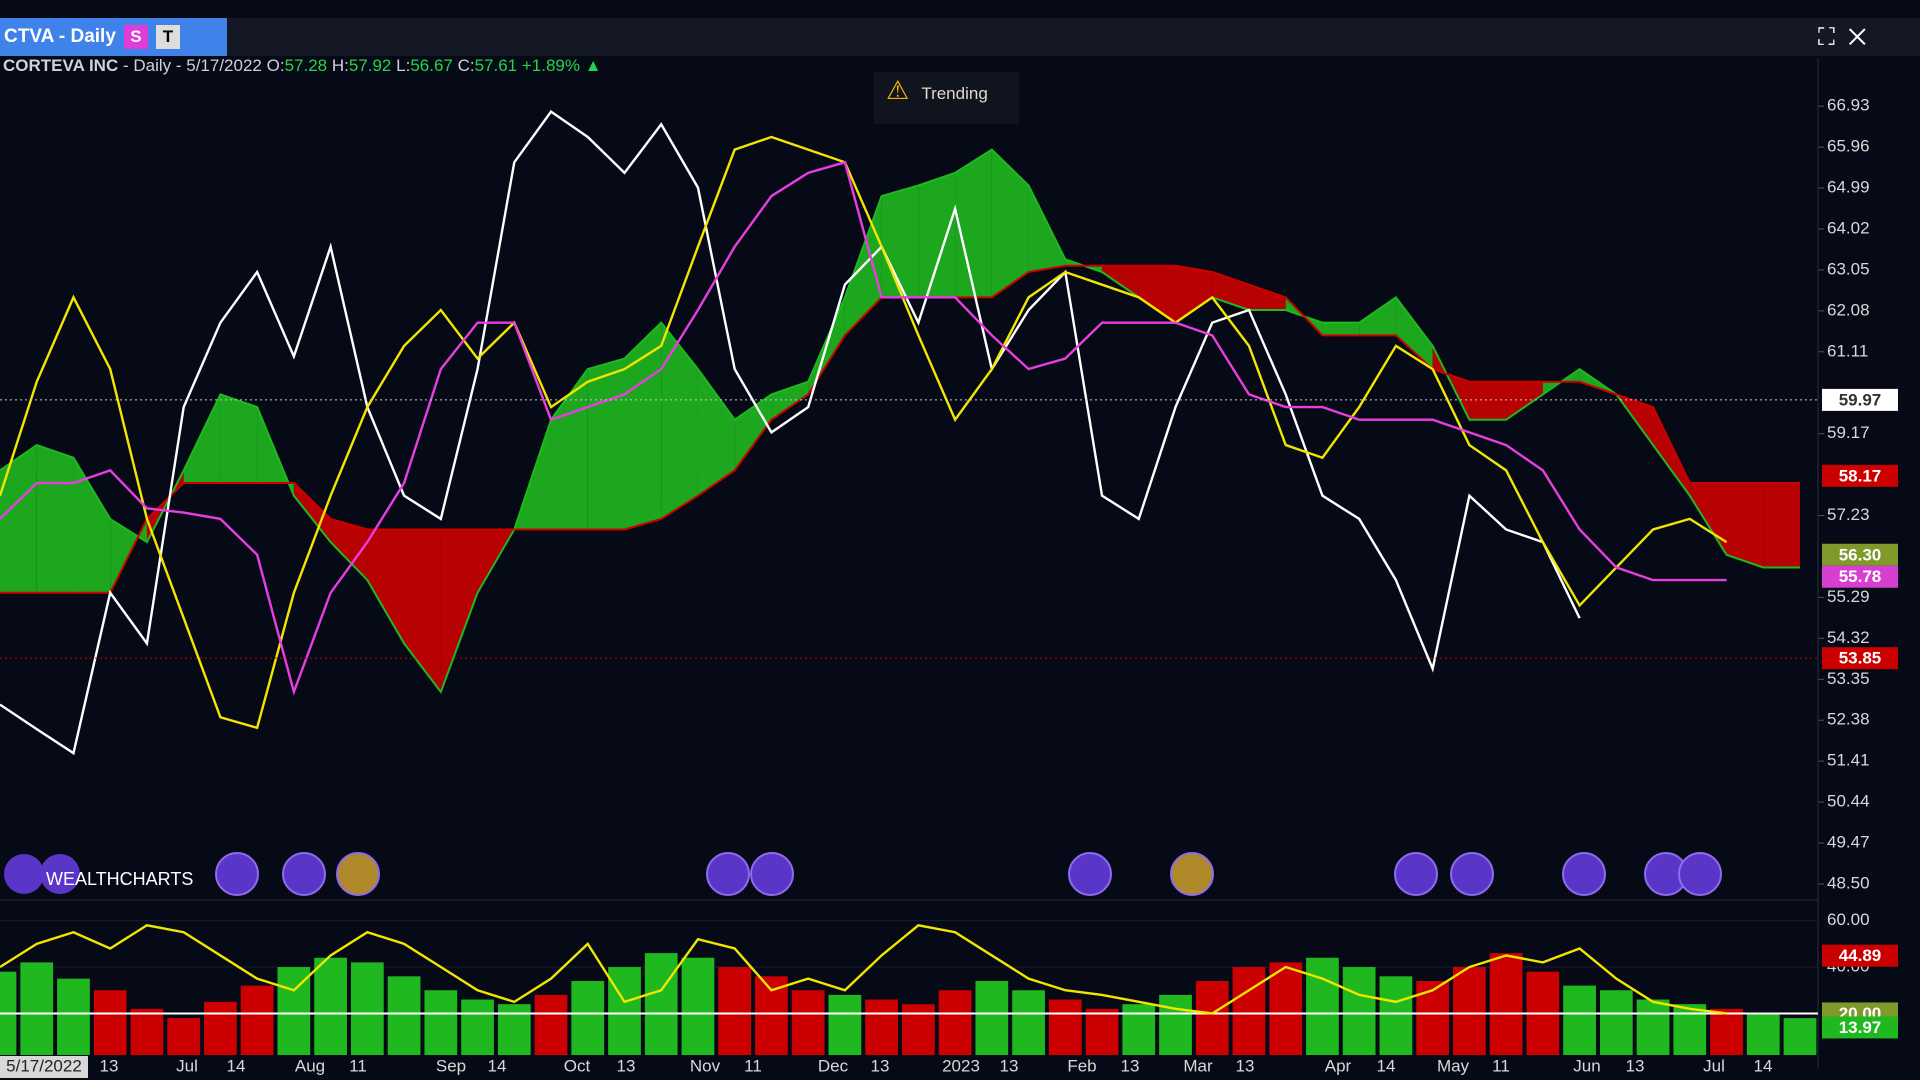 This screenshot has height=1080, width=1920. Describe the element at coordinates (1848, 596) in the screenshot. I see `y-tick-label: 55.29` at that location.